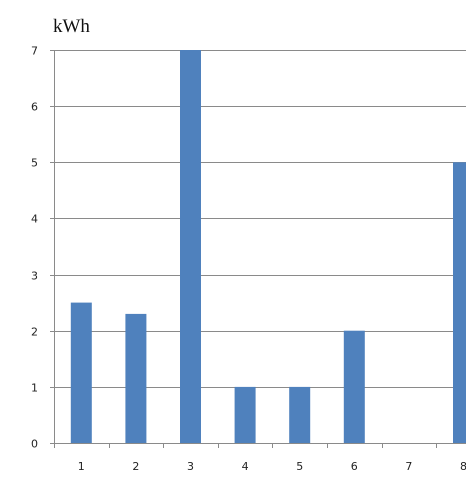  What do you see at coordinates (34, 107) in the screenshot?
I see `y-tick-label: 6` at bounding box center [34, 107].